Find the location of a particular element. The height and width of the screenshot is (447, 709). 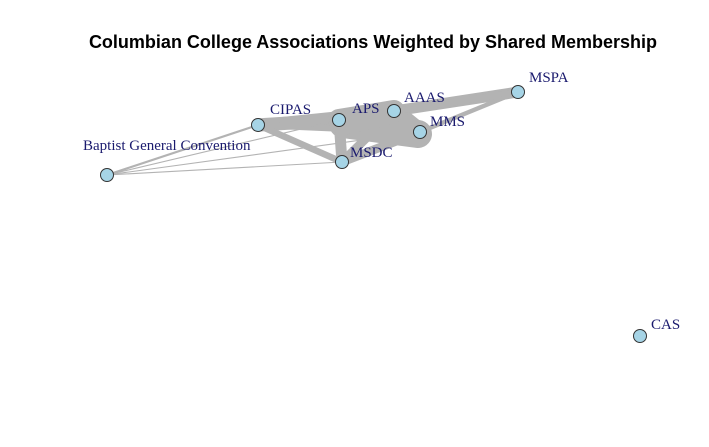

node-aps is located at coordinates (339, 120).